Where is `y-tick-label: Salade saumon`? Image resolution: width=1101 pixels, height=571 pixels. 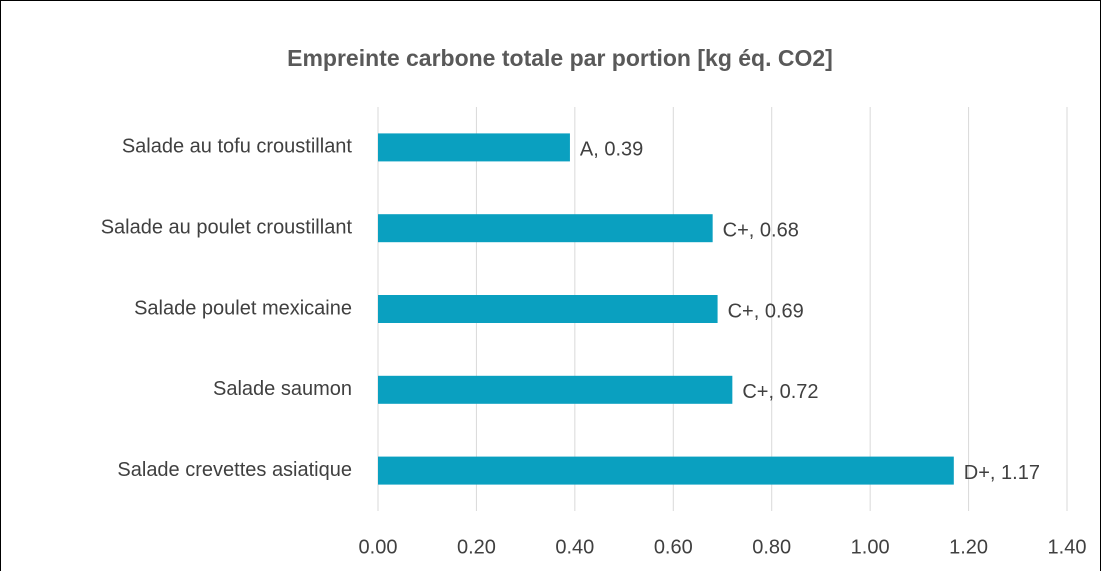
y-tick-label: Salade saumon is located at coordinates (282, 389).